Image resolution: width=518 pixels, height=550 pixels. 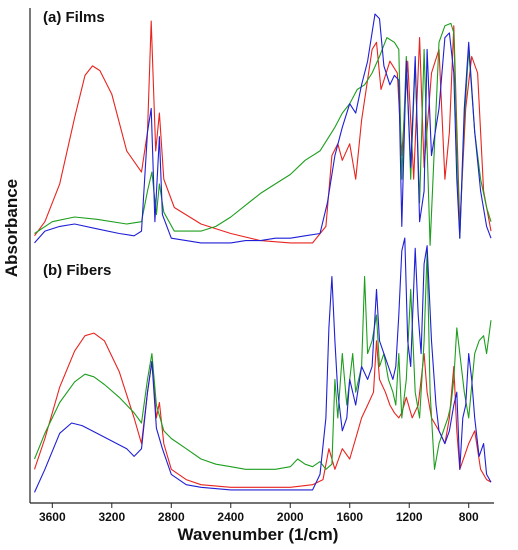 What do you see at coordinates (230, 517) in the screenshot?
I see `x-tick-label: 2400` at bounding box center [230, 517].